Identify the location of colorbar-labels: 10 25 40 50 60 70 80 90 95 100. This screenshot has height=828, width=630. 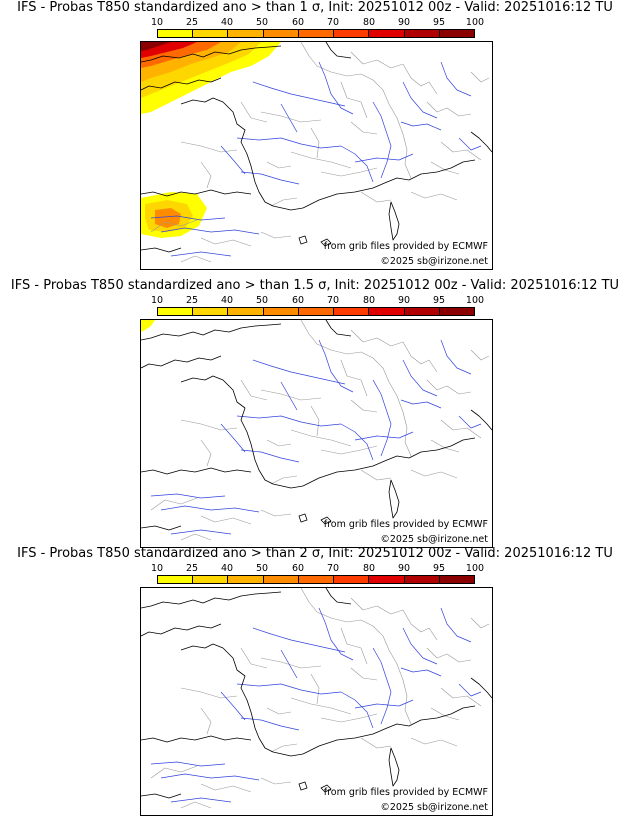
(317, 300).